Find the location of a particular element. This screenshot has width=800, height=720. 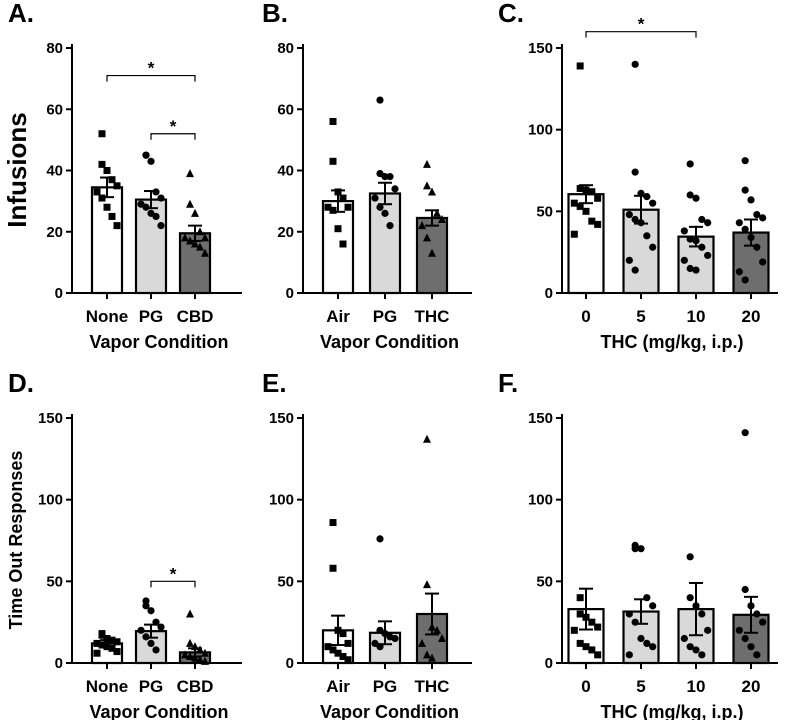

y-tick-label: 150 is located at coordinates (540, 48).